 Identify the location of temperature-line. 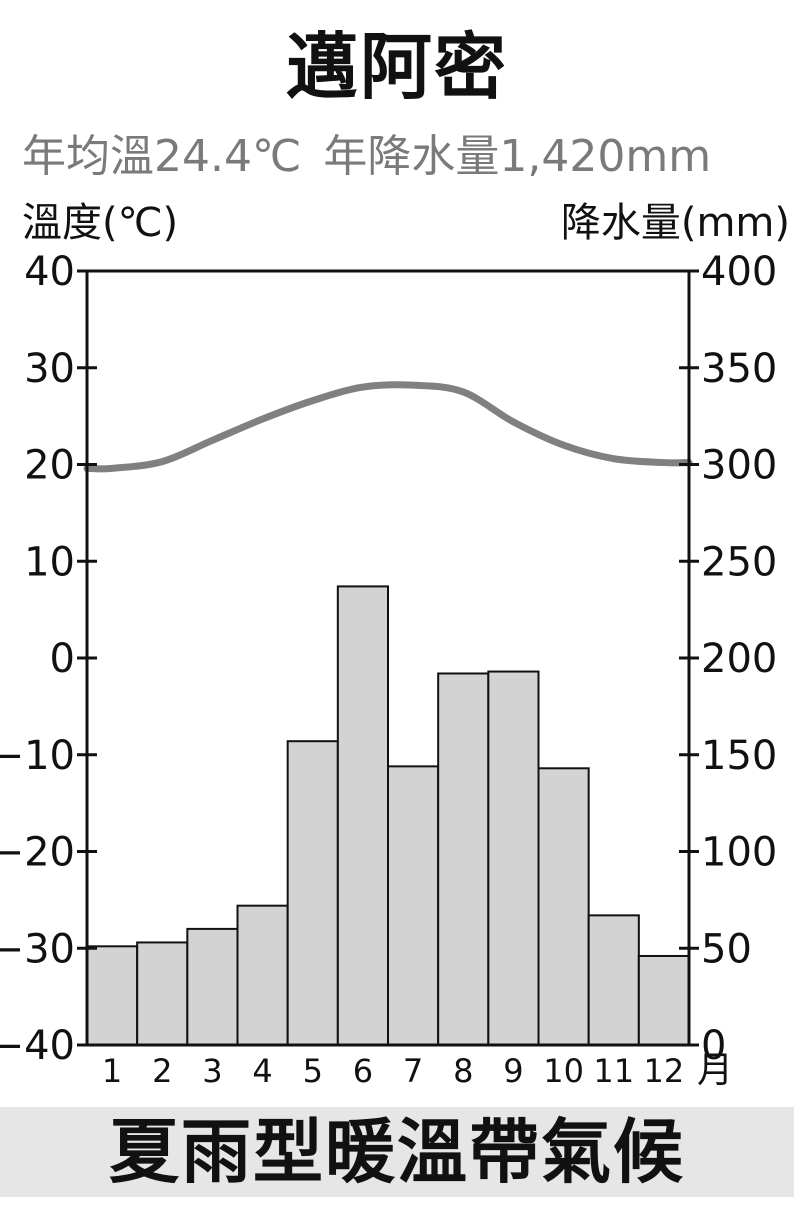
(388, 427).